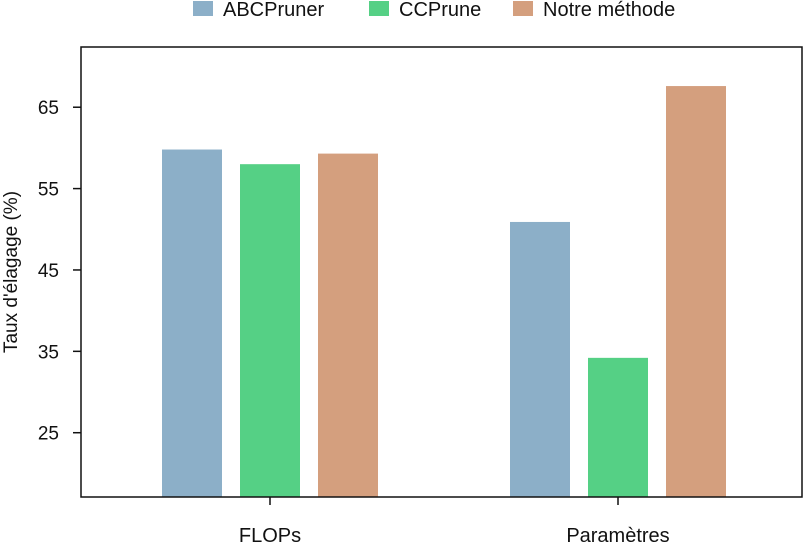 This screenshot has width=806, height=544. What do you see at coordinates (48, 352) in the screenshot?
I see `y-tick-label: 35` at bounding box center [48, 352].